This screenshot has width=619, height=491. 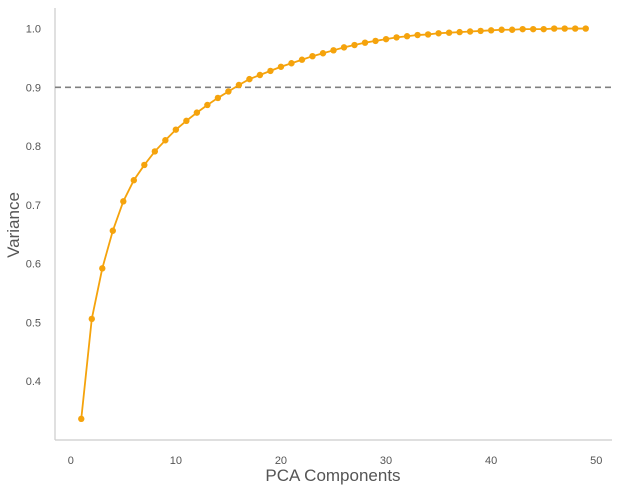 I want to click on x-axis-title: PCA Components, so click(x=332, y=475).